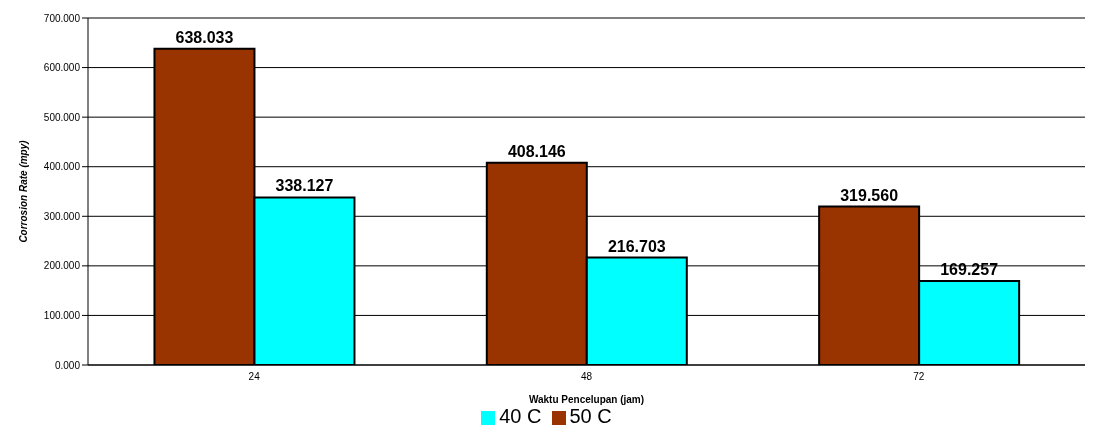 Image resolution: width=1113 pixels, height=441 pixels. I want to click on legend-label: 40 C, so click(520, 416).